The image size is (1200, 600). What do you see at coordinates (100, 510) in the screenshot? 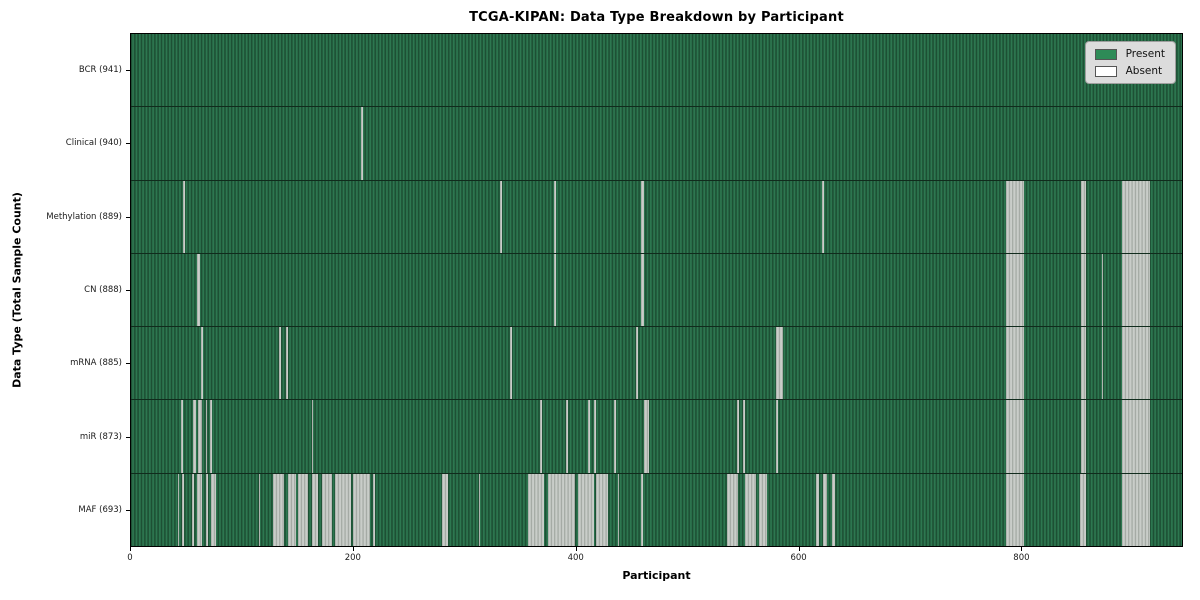
I see `y-tick-label-maf: MAF (693)` at bounding box center [100, 510].